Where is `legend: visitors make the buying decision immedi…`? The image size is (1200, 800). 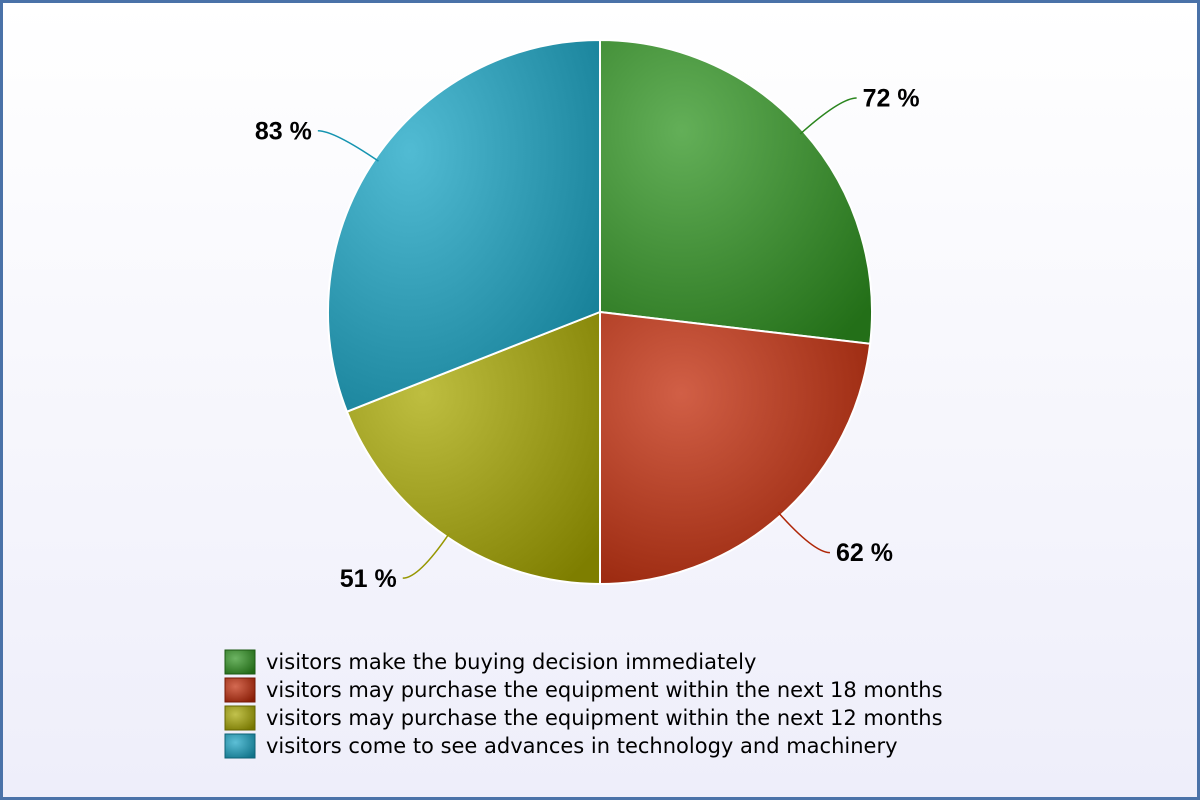 legend: visitors make the buying decision immedi… is located at coordinates (583, 704).